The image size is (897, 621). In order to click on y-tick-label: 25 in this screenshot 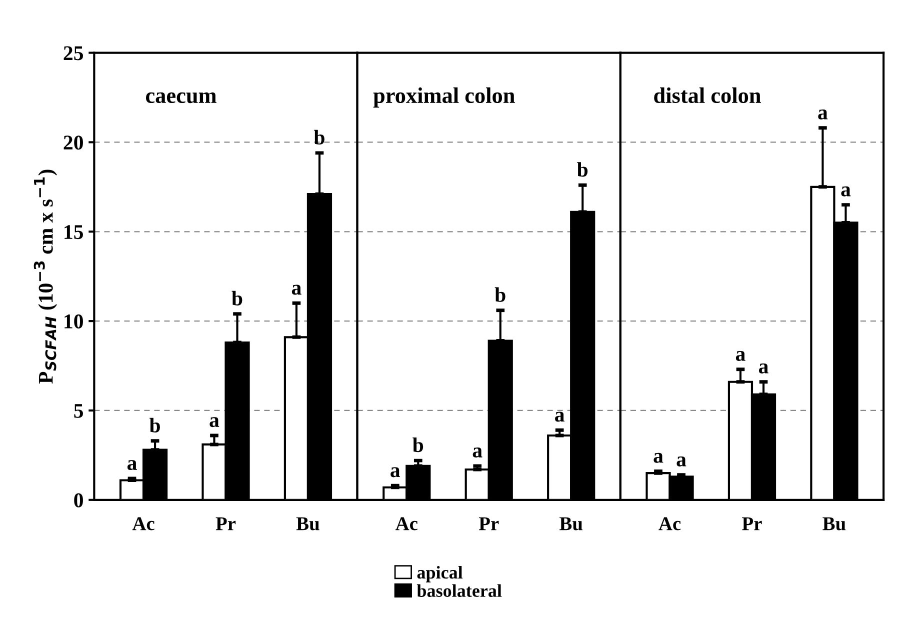, I will do `click(74, 53)`.